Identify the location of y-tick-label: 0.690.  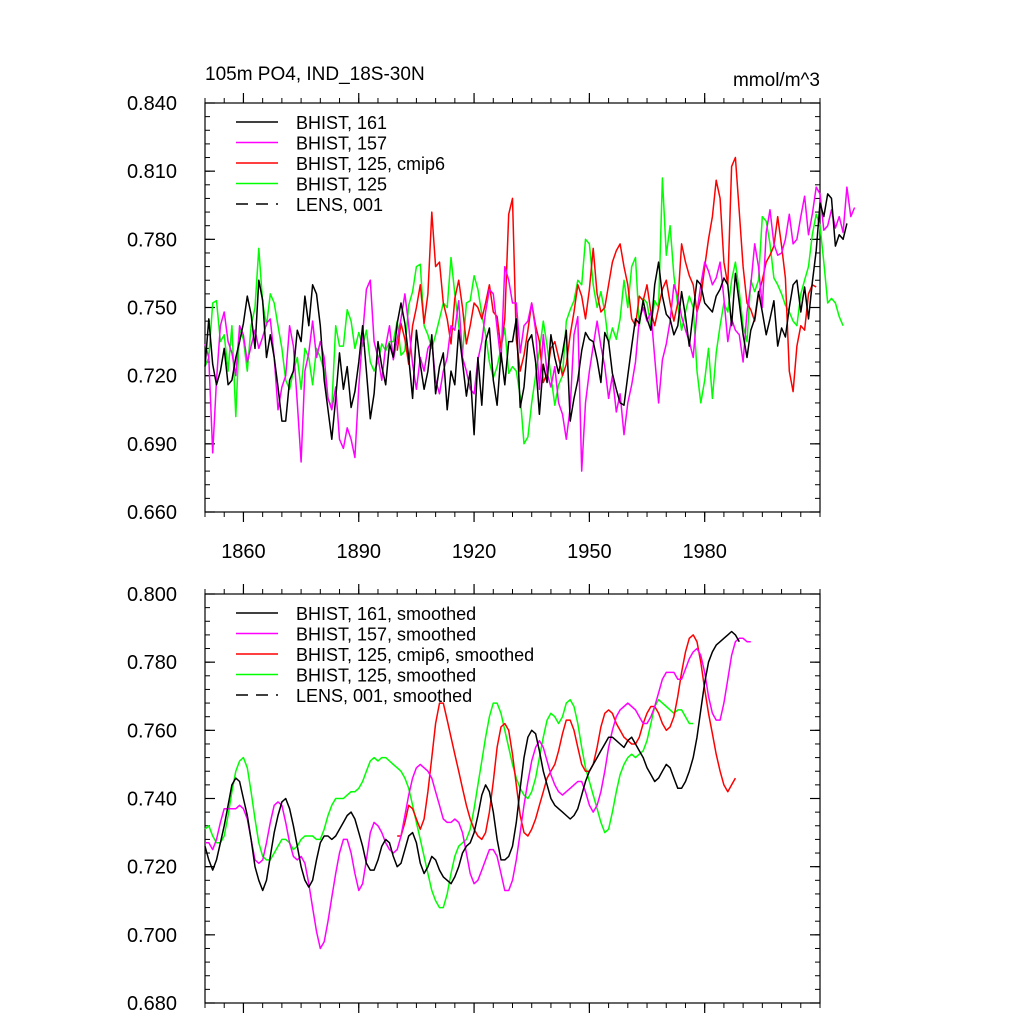
(152, 445).